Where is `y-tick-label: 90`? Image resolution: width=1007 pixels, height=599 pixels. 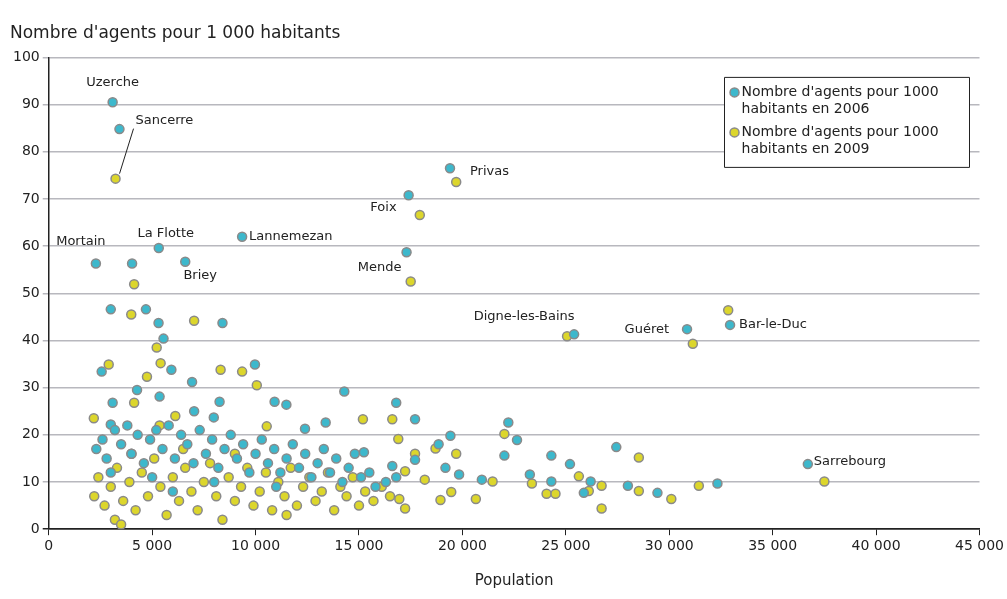 y-tick-label: 90 is located at coordinates (30, 103).